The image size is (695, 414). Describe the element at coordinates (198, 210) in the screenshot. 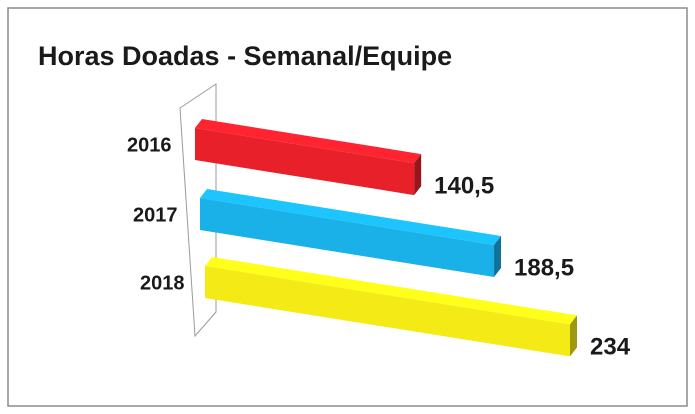

I see `back-wall` at that location.